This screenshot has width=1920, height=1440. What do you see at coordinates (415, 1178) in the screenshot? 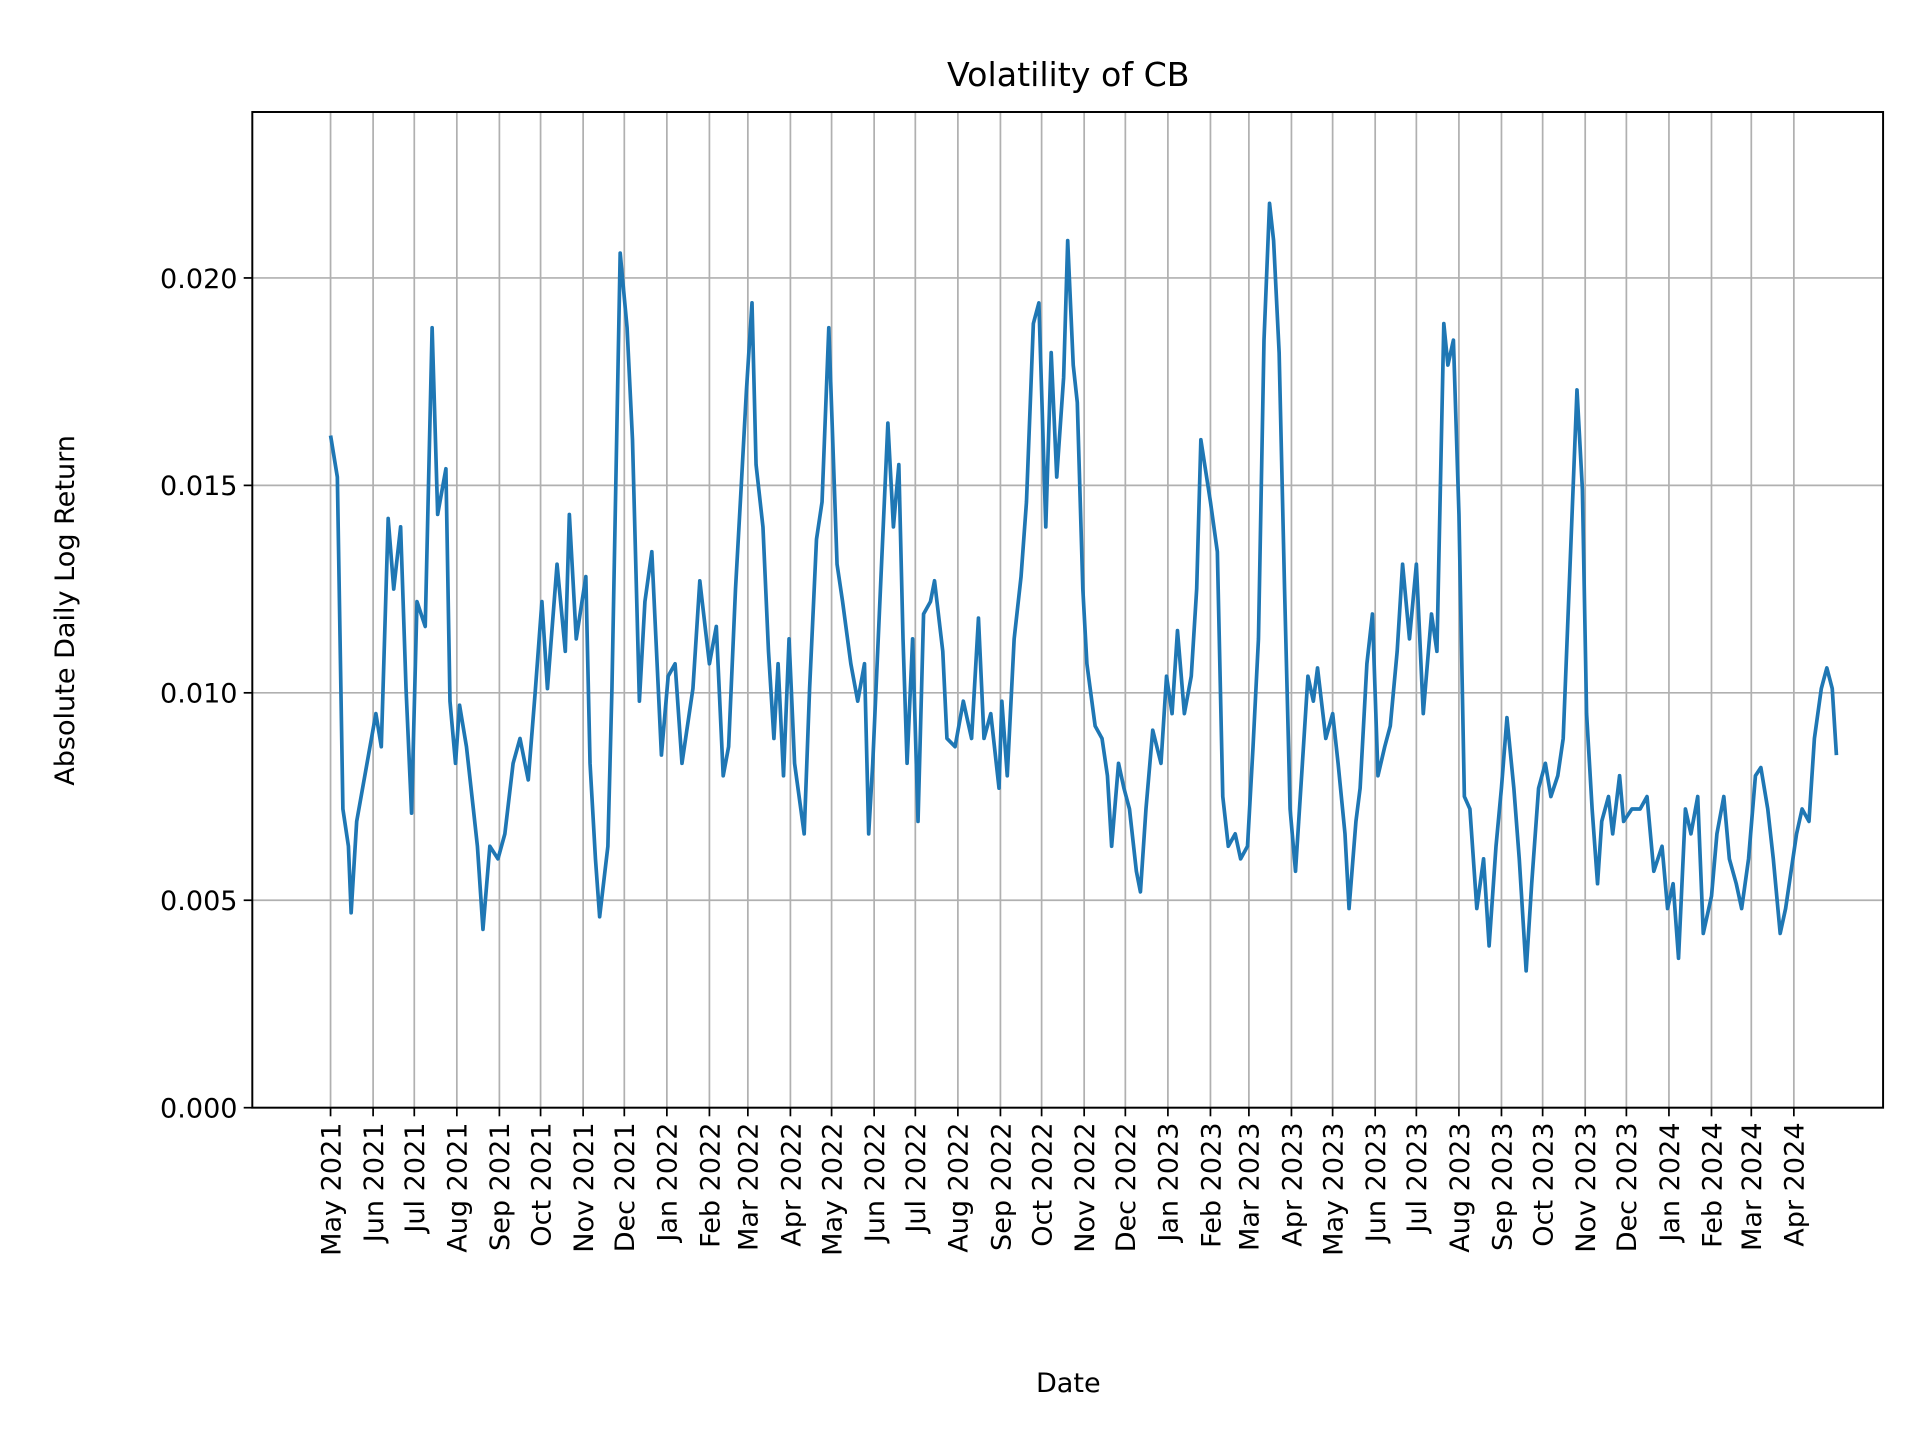
I see `x-tick-label: Jul 2021` at bounding box center [415, 1178].